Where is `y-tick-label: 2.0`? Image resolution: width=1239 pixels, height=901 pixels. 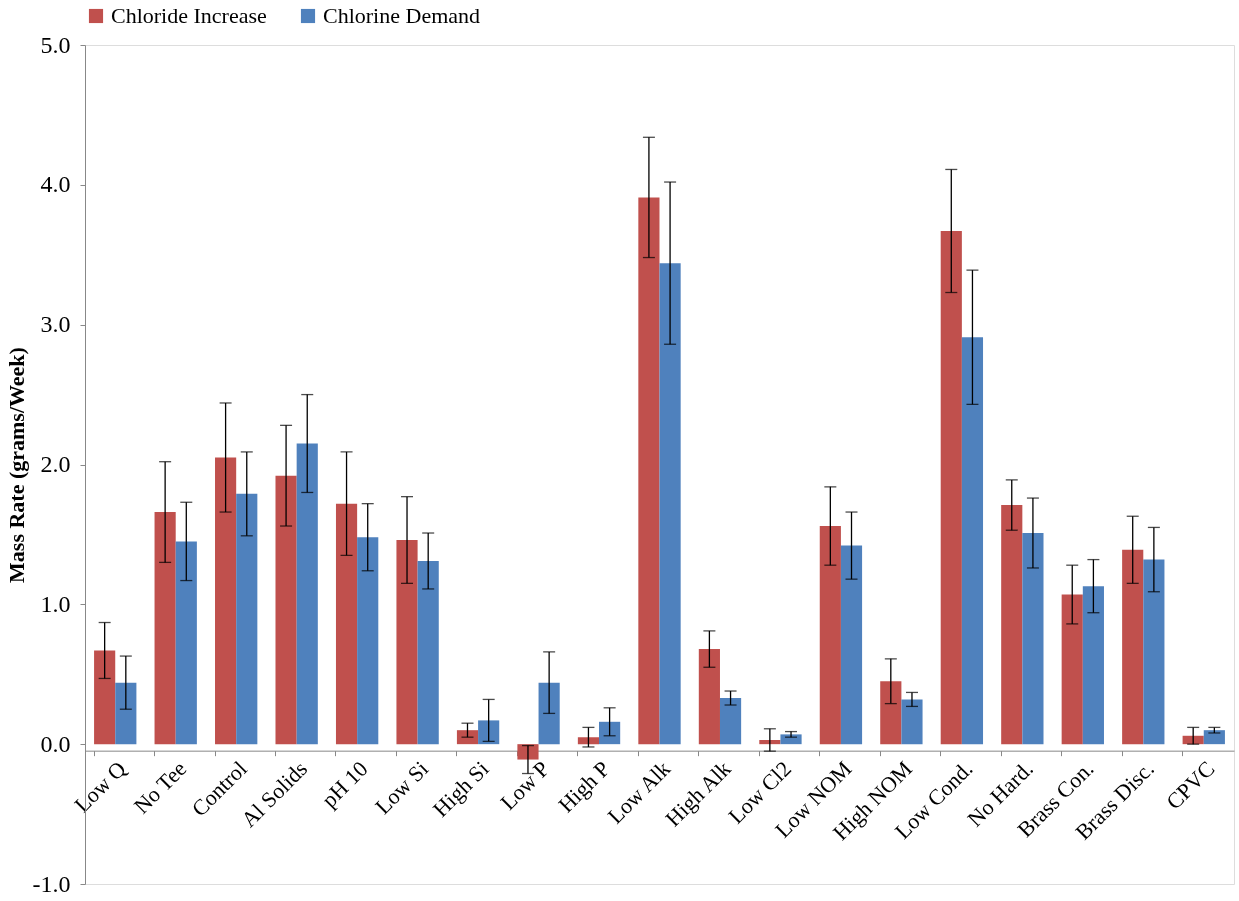
y-tick-label: 2.0 is located at coordinates (55, 464).